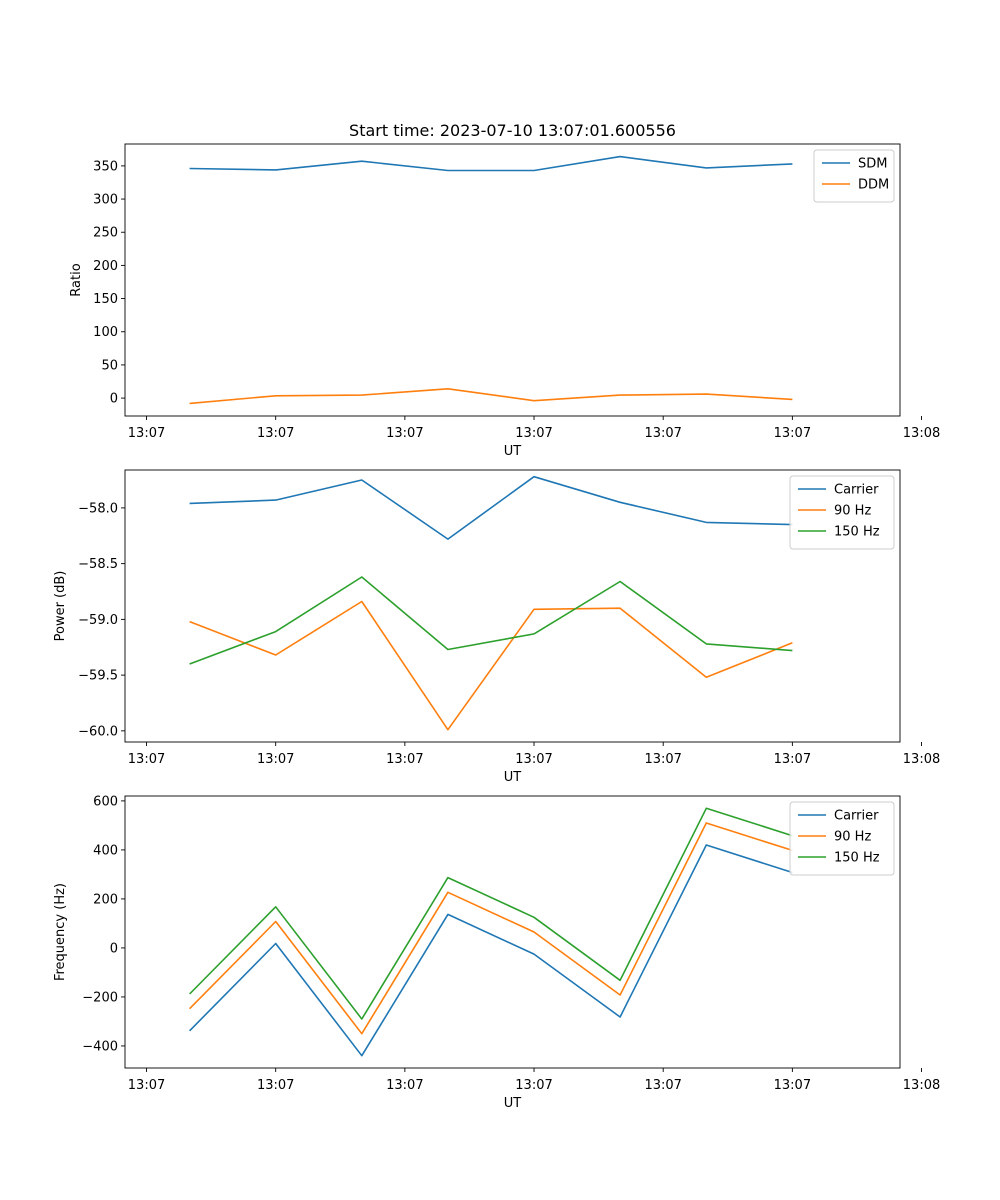  Describe the element at coordinates (76, 279) in the screenshot. I see `ratio-y-axis-label: Ratio` at that location.